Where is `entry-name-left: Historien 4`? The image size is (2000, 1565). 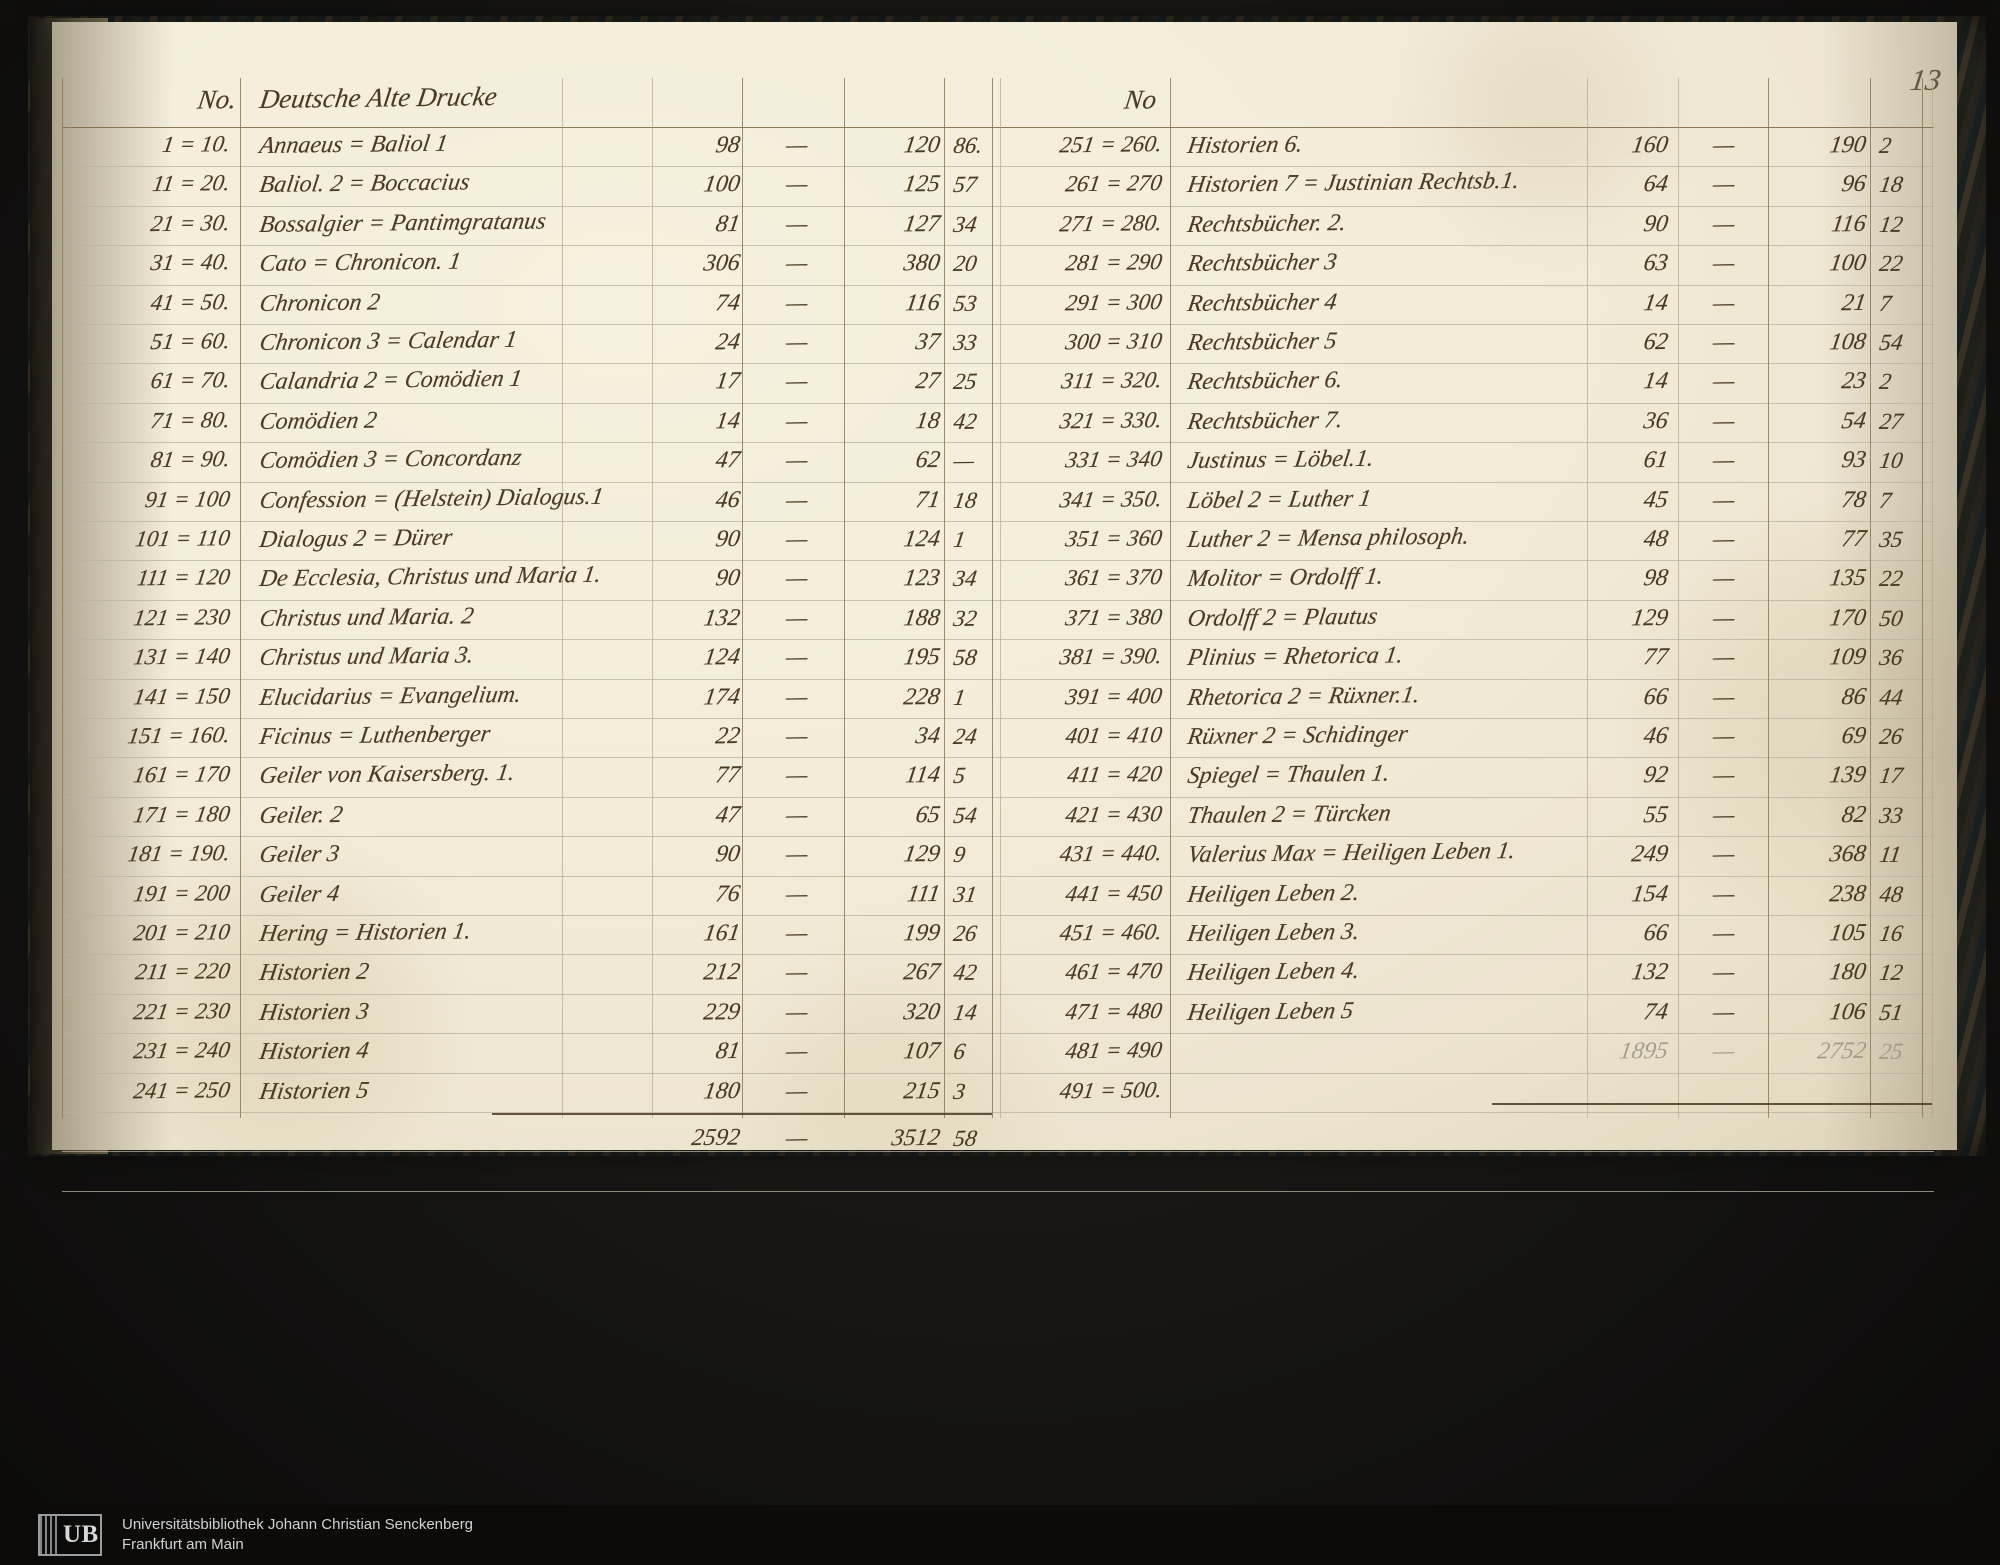
entry-name-left: Historien 4 is located at coordinates (314, 1051).